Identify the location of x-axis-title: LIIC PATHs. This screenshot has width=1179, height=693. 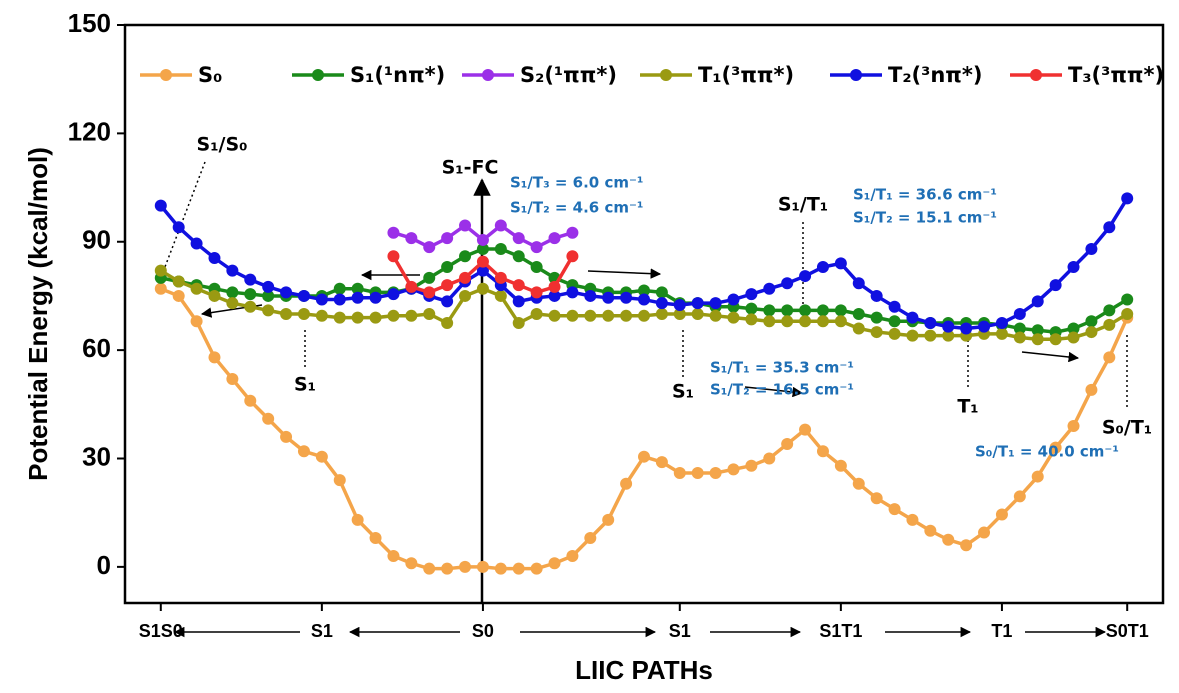
(644, 670).